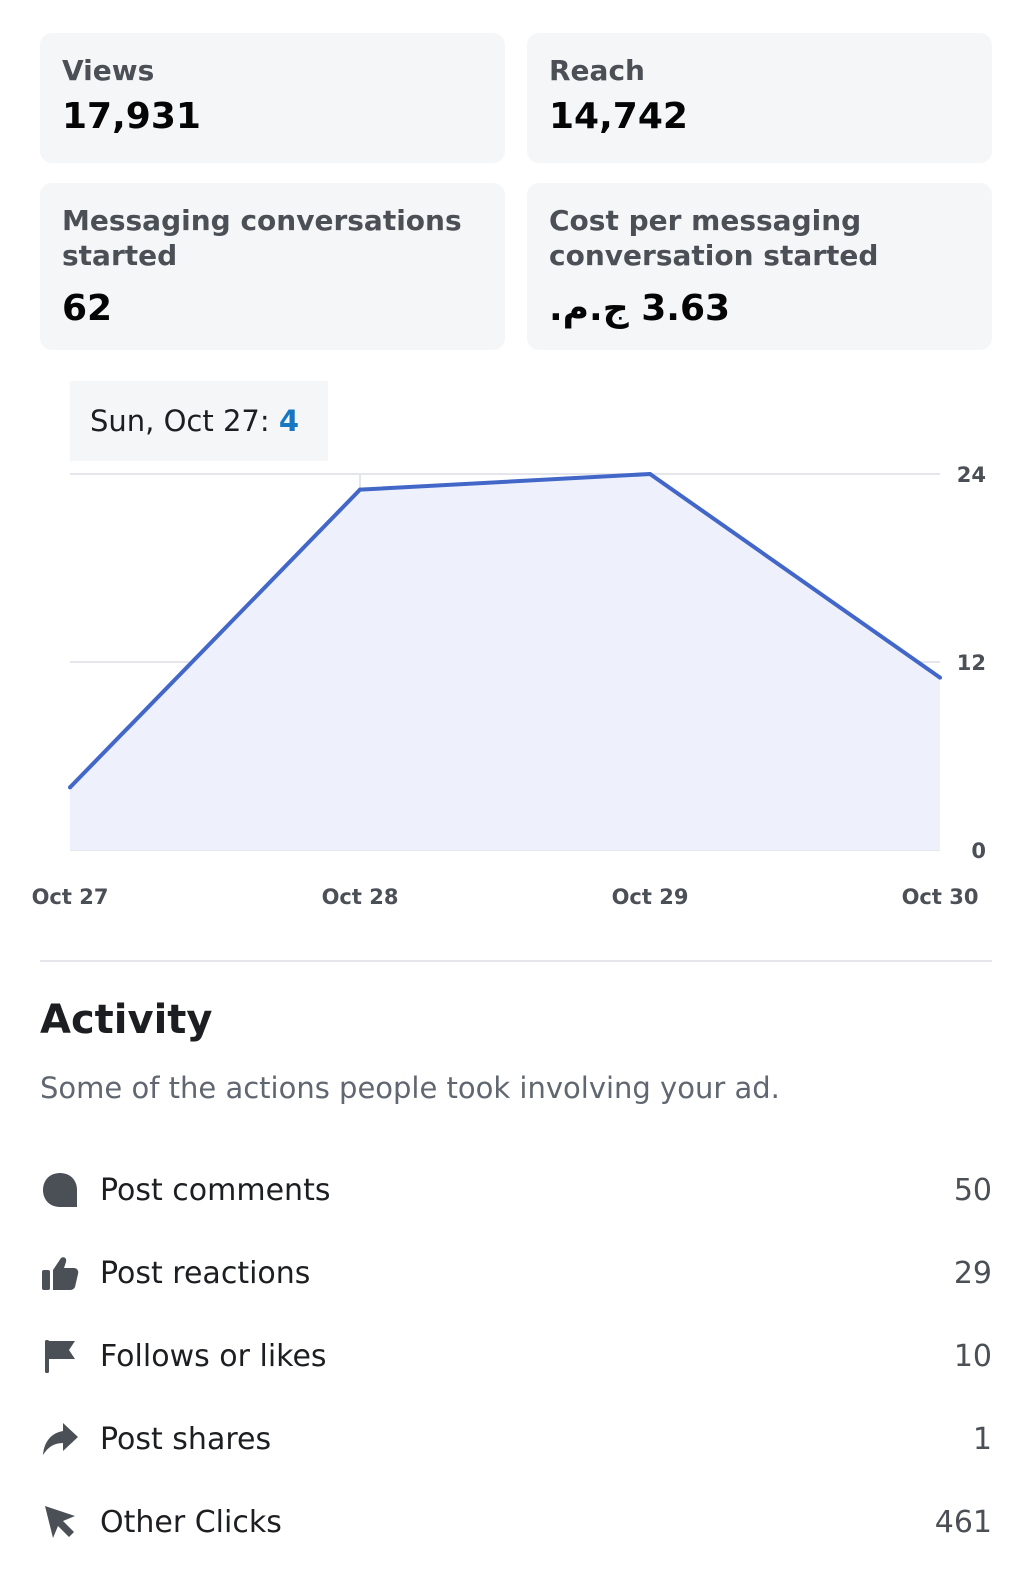 The image size is (1024, 1595). I want to click on activity-row-follows-or-likes: Follows or likes 10, so click(516, 1356).